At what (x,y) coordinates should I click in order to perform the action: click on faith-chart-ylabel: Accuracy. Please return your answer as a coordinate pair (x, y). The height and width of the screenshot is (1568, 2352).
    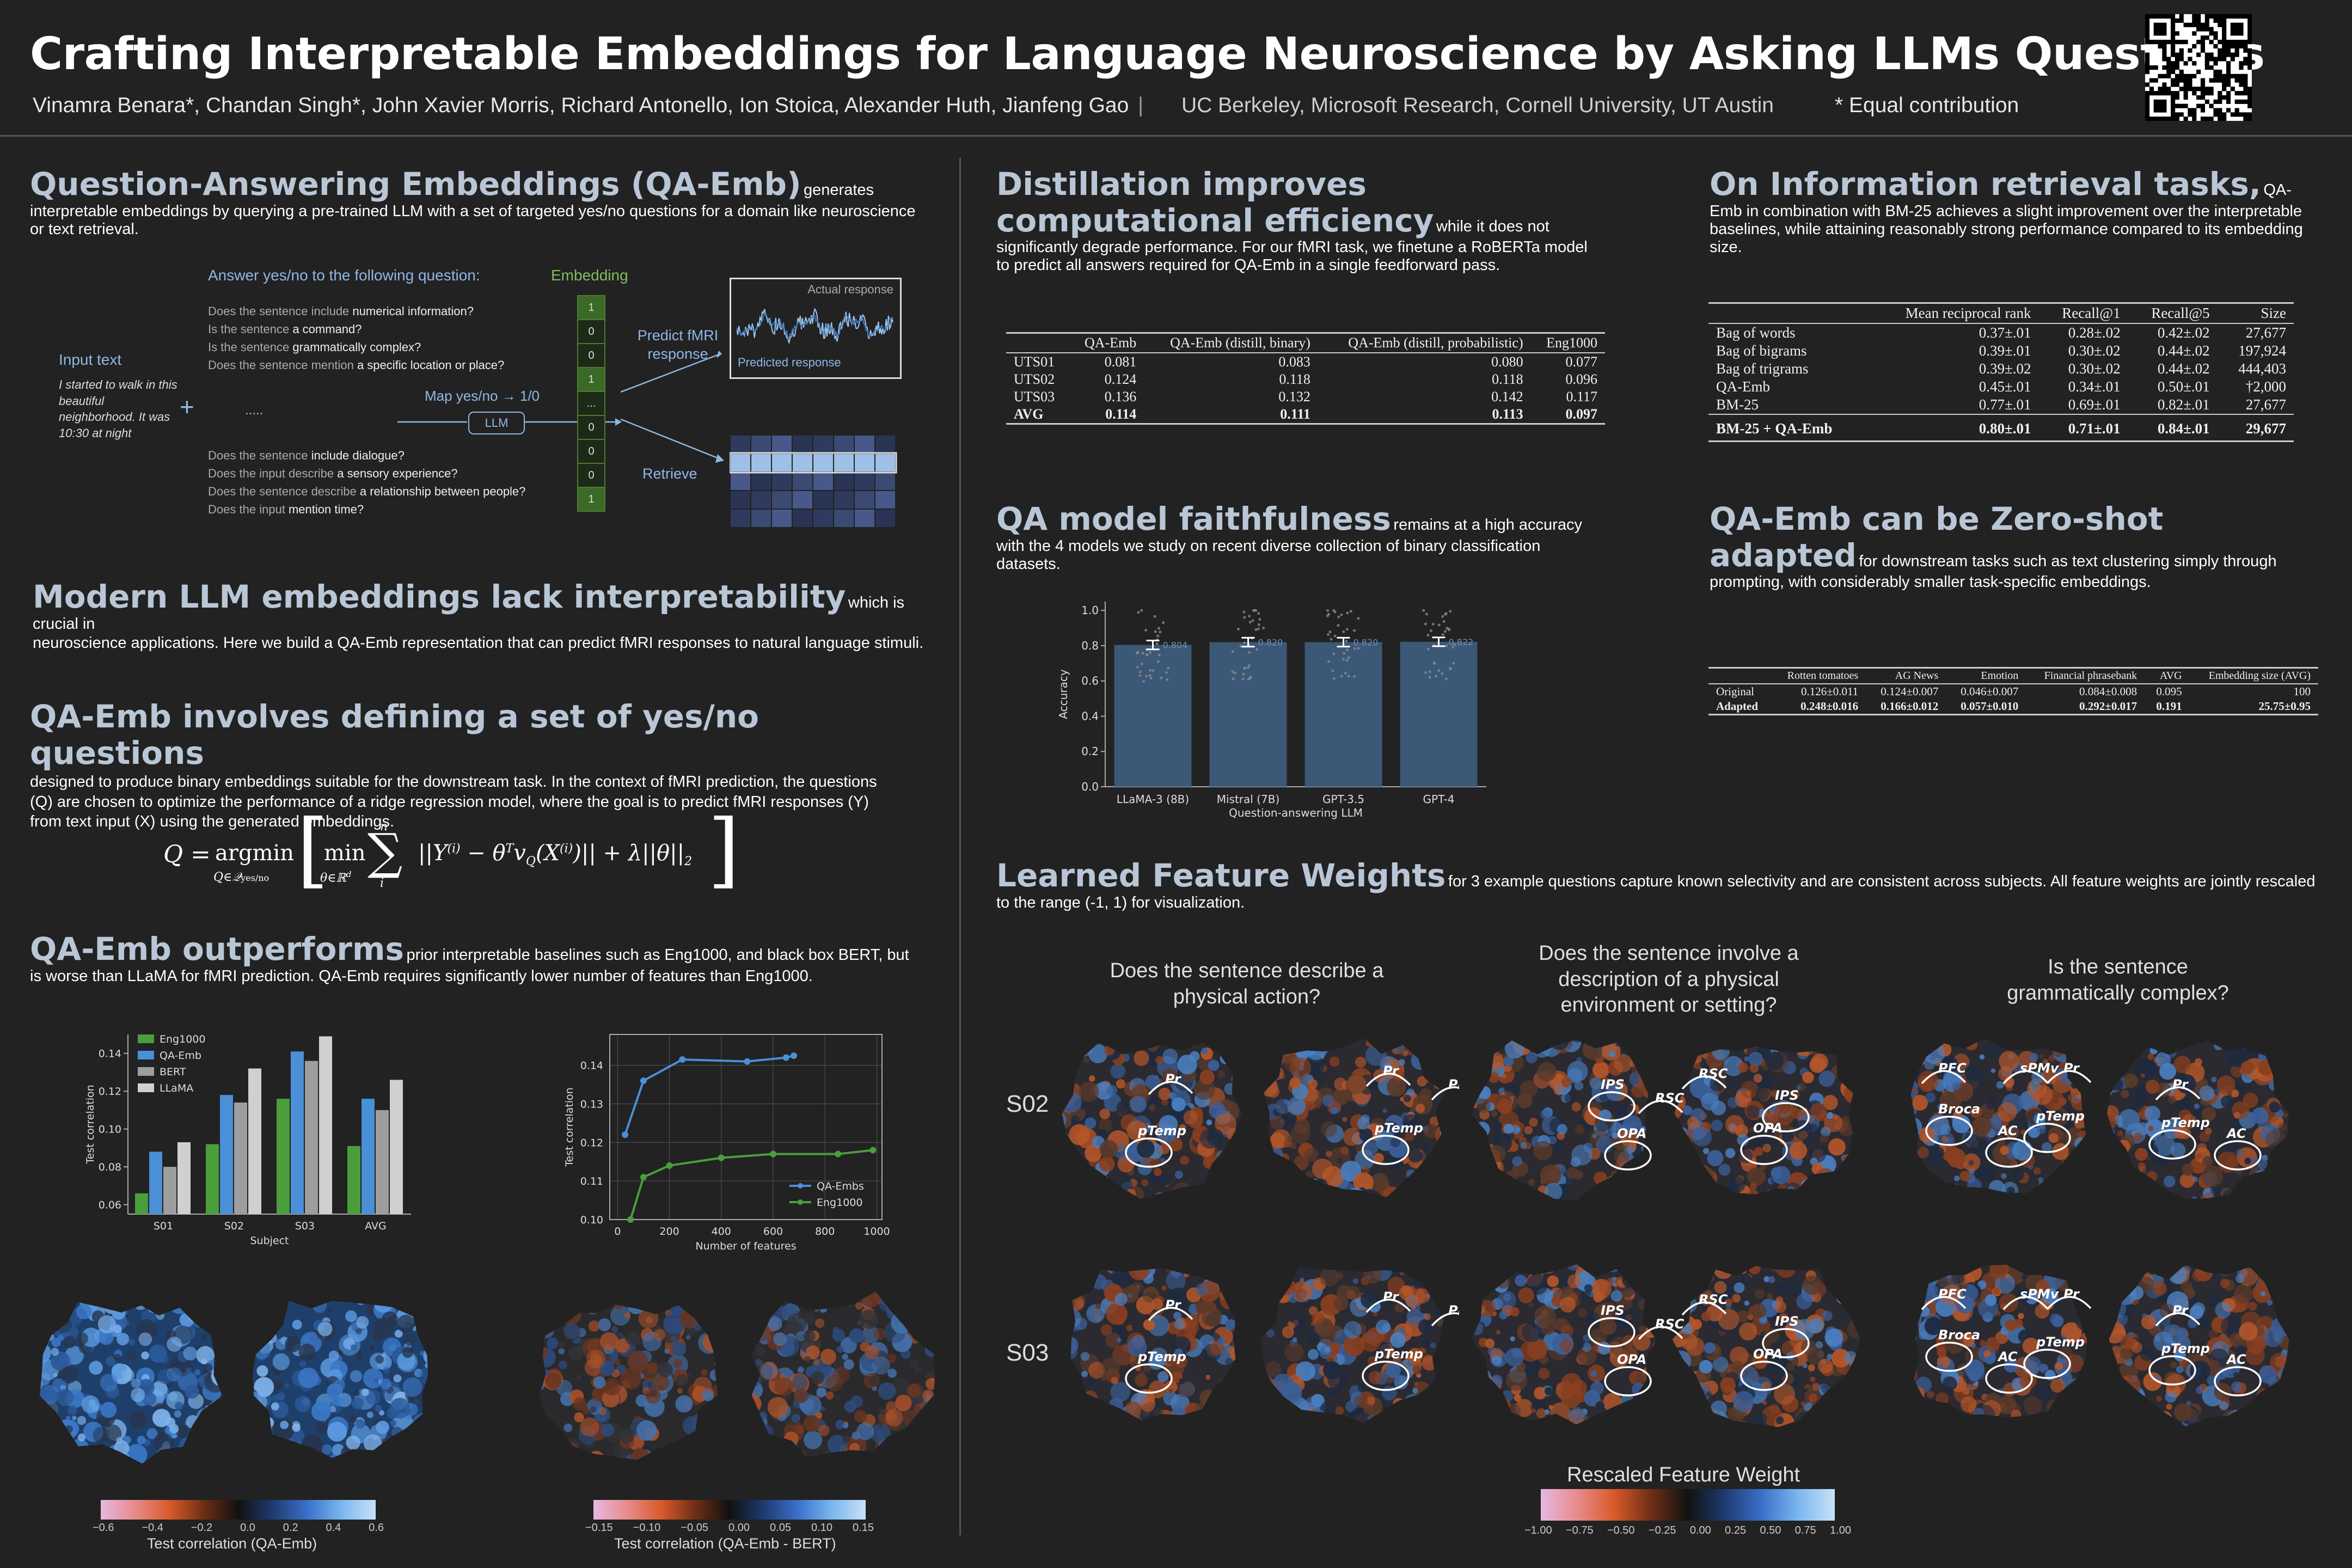
    Looking at the image, I should click on (1063, 694).